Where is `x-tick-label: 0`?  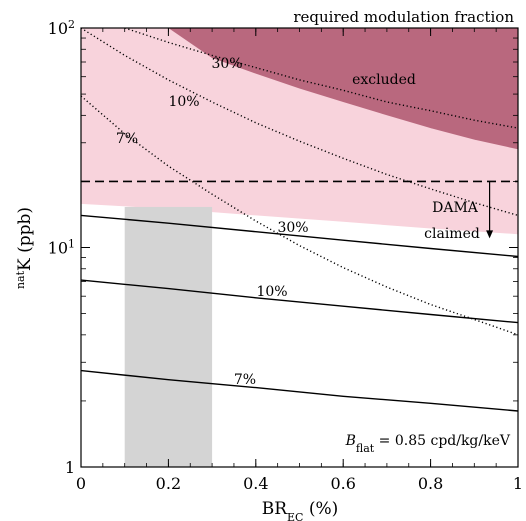 x-tick-label: 0 is located at coordinates (81, 483).